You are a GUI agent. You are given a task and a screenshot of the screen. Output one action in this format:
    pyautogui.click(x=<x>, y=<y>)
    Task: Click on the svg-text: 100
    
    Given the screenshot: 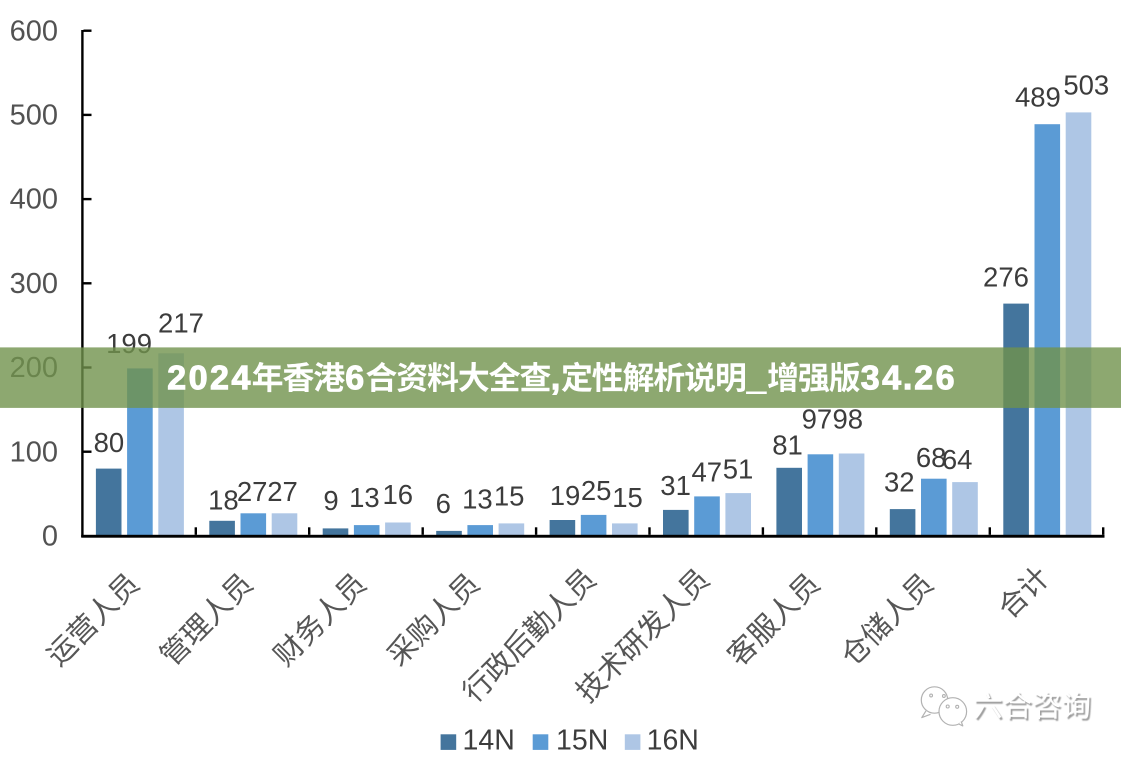 What is the action you would take?
    pyautogui.click(x=34, y=452)
    